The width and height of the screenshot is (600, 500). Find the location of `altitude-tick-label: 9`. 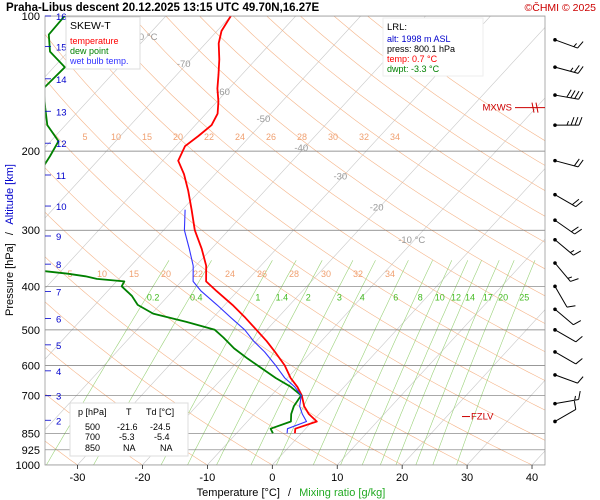

altitude-tick-label: 9 is located at coordinates (58, 237).